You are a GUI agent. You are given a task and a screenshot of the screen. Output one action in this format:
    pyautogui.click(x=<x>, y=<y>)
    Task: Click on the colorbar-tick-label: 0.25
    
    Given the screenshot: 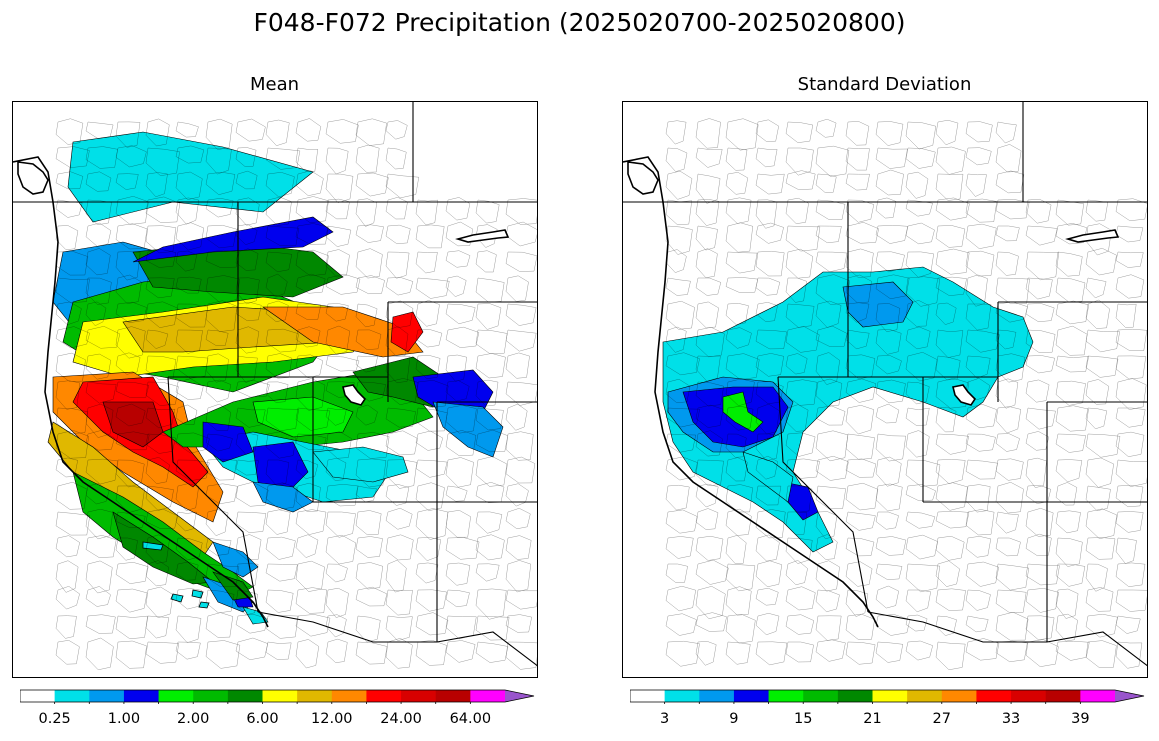 What is the action you would take?
    pyautogui.click(x=54, y=719)
    